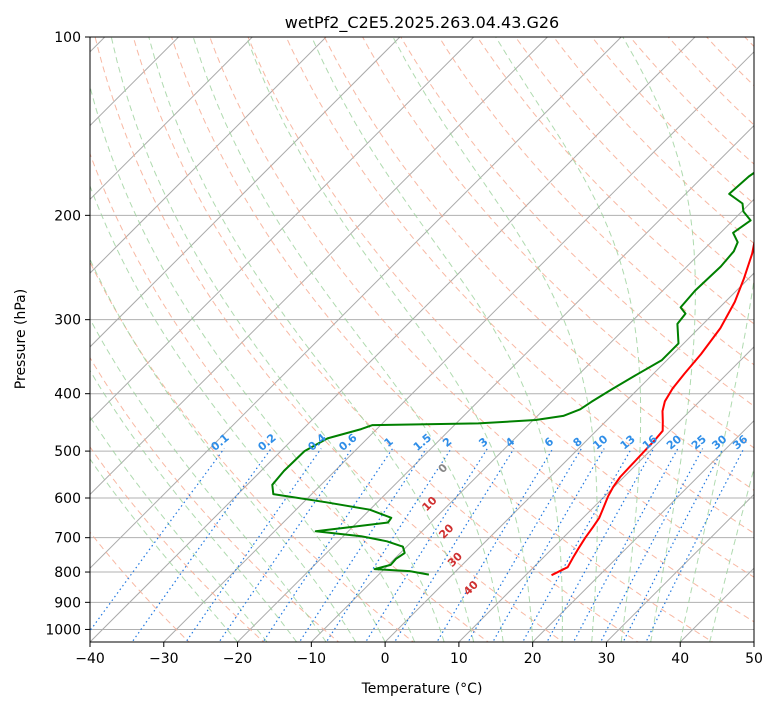  I want to click on x-tick-label: 50, so click(754, 659).